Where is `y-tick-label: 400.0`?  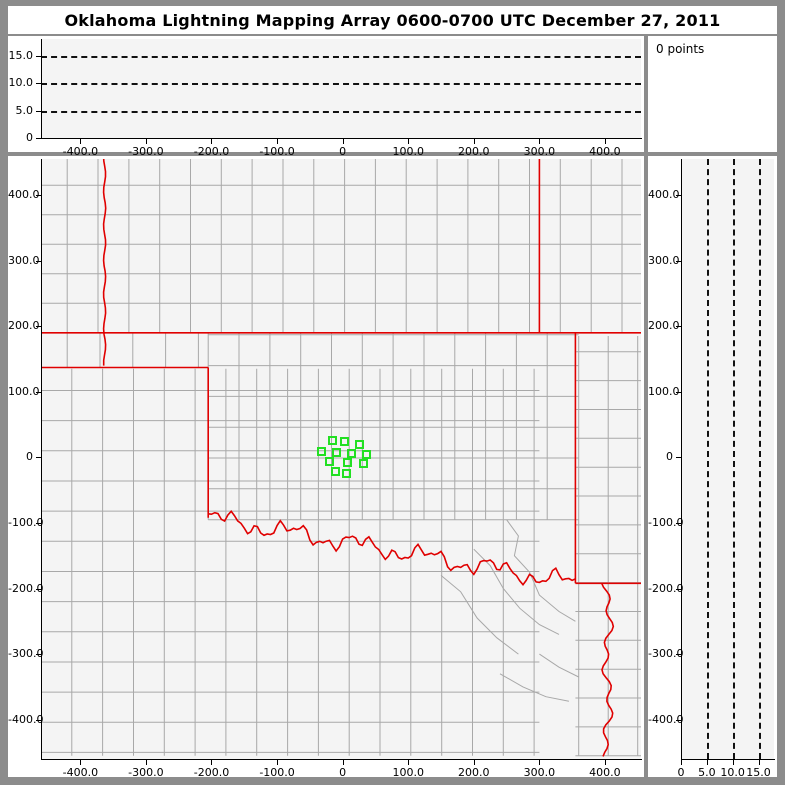 y-tick-label: 400.0 is located at coordinates (664, 195).